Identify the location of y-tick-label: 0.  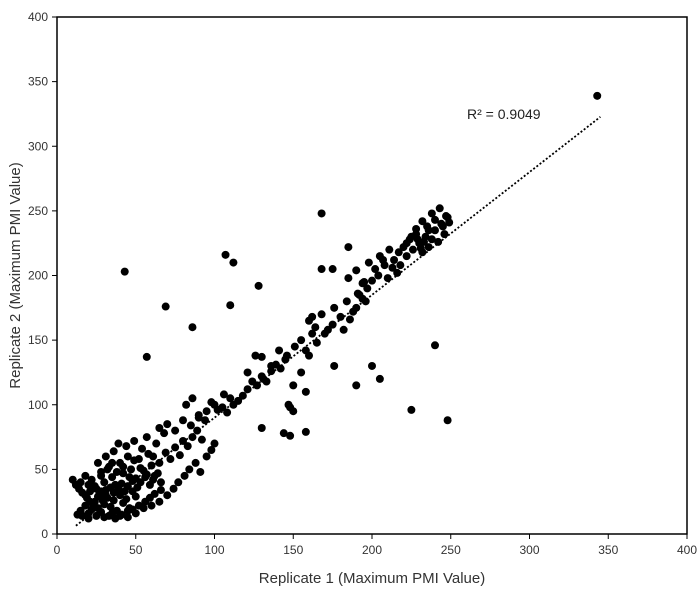
(44, 534).